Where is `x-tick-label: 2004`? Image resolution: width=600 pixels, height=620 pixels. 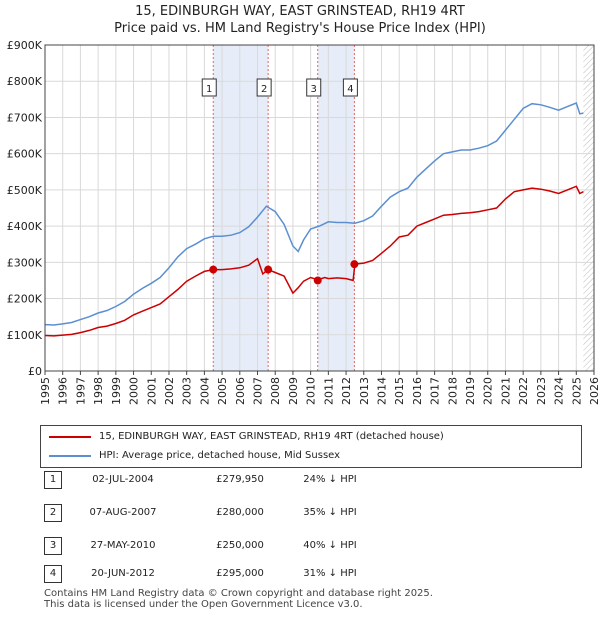 x-tick-label: 2004 is located at coordinates (204, 391).